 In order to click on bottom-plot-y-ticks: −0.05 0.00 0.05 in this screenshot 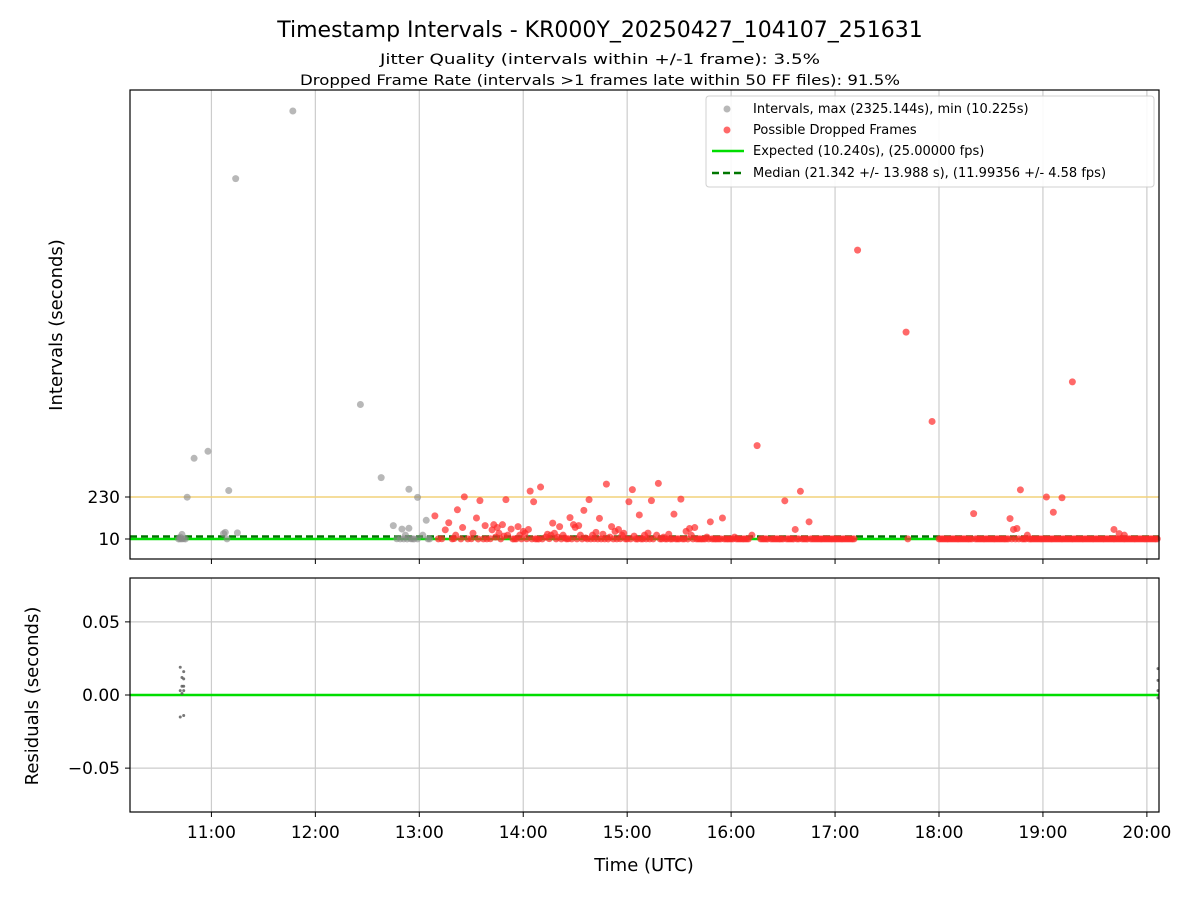, I will do `click(99, 696)`.